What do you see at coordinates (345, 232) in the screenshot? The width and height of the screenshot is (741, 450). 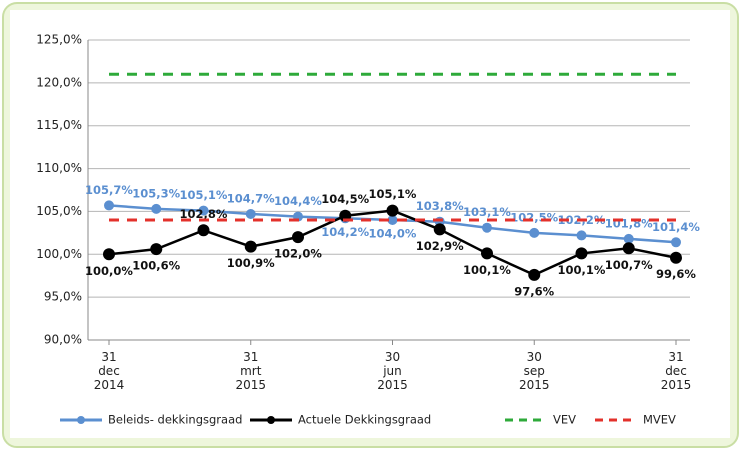 I see `data-label: 104,2%` at bounding box center [345, 232].